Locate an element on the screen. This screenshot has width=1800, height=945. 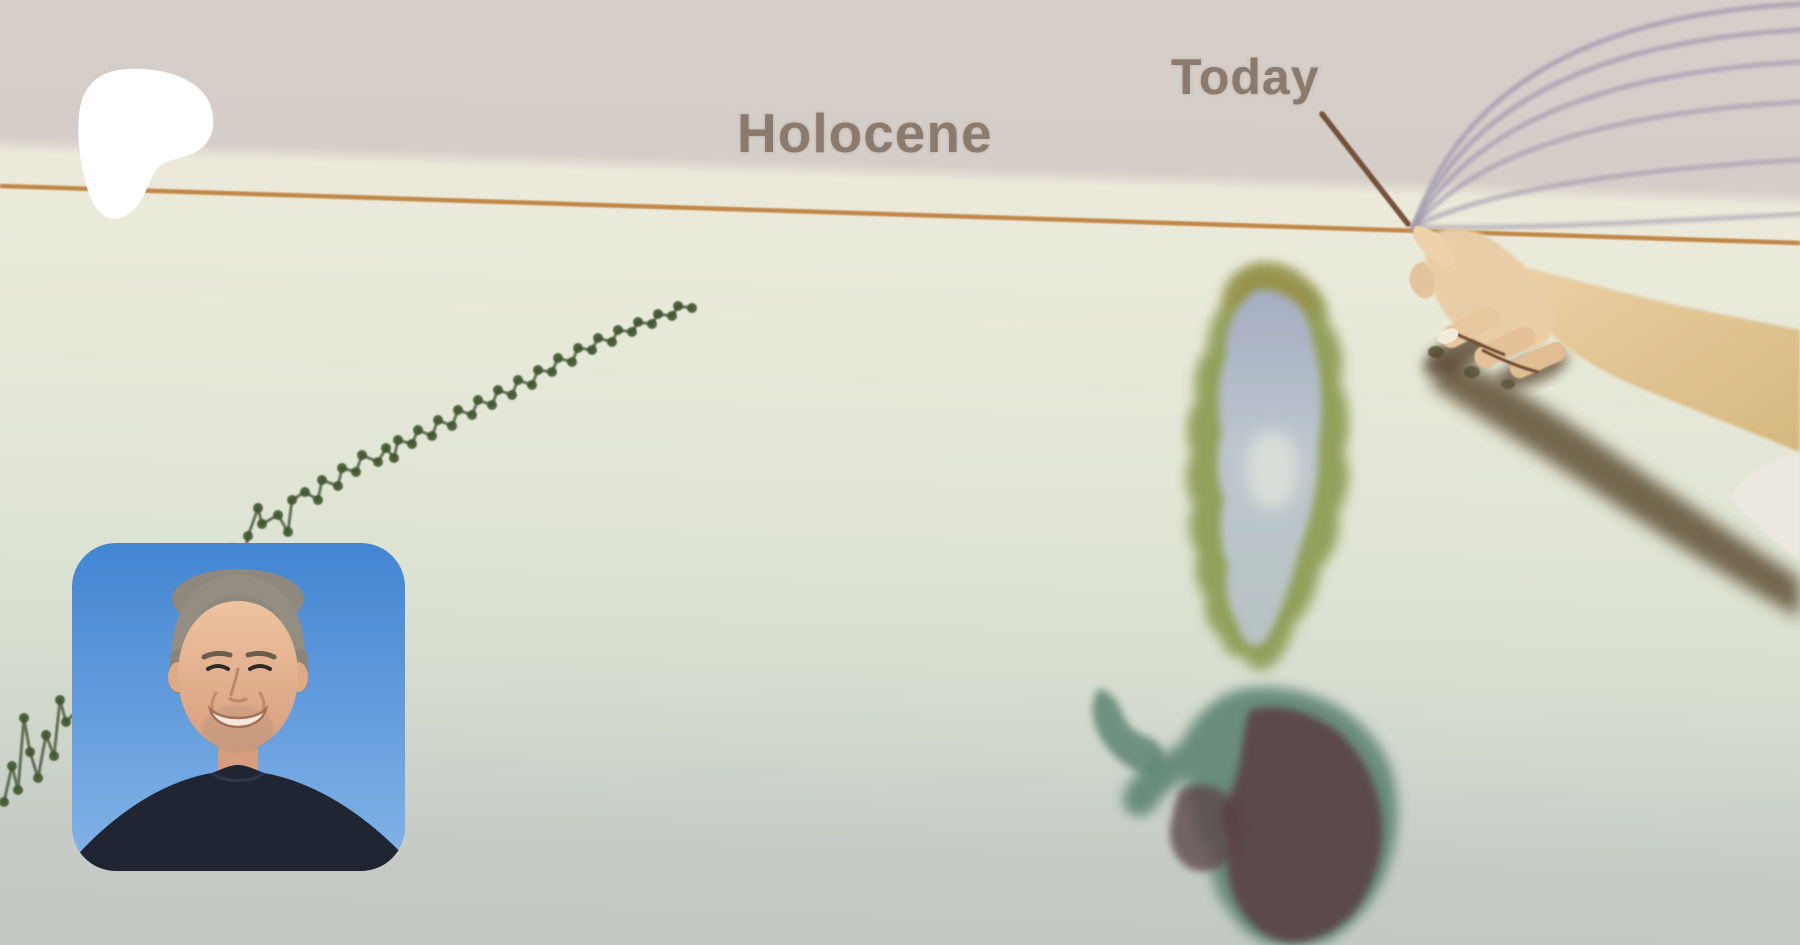
nose is located at coordinates (238, 685).